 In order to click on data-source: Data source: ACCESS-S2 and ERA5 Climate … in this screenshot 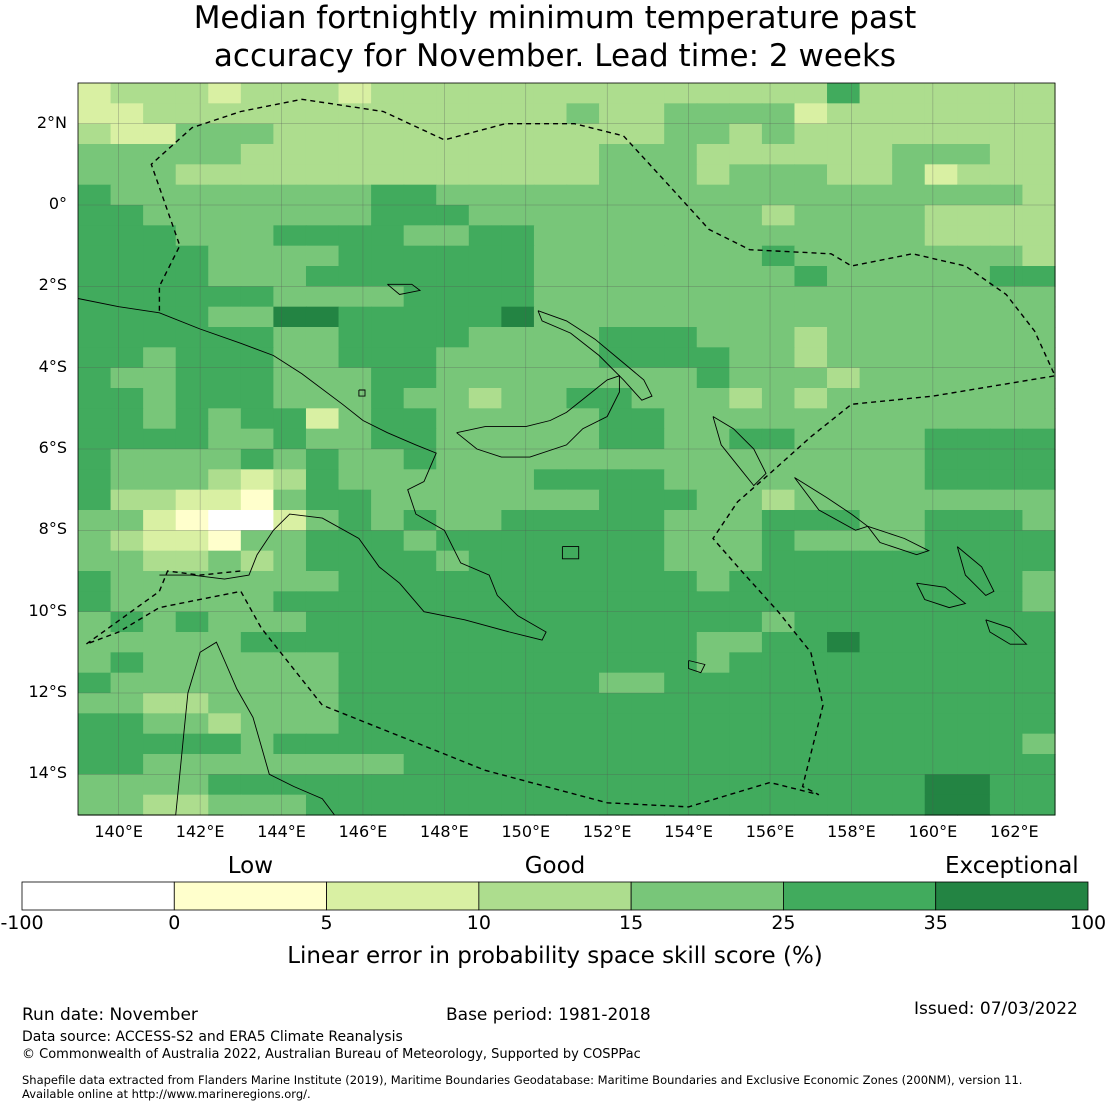, I will do `click(212, 1037)`.